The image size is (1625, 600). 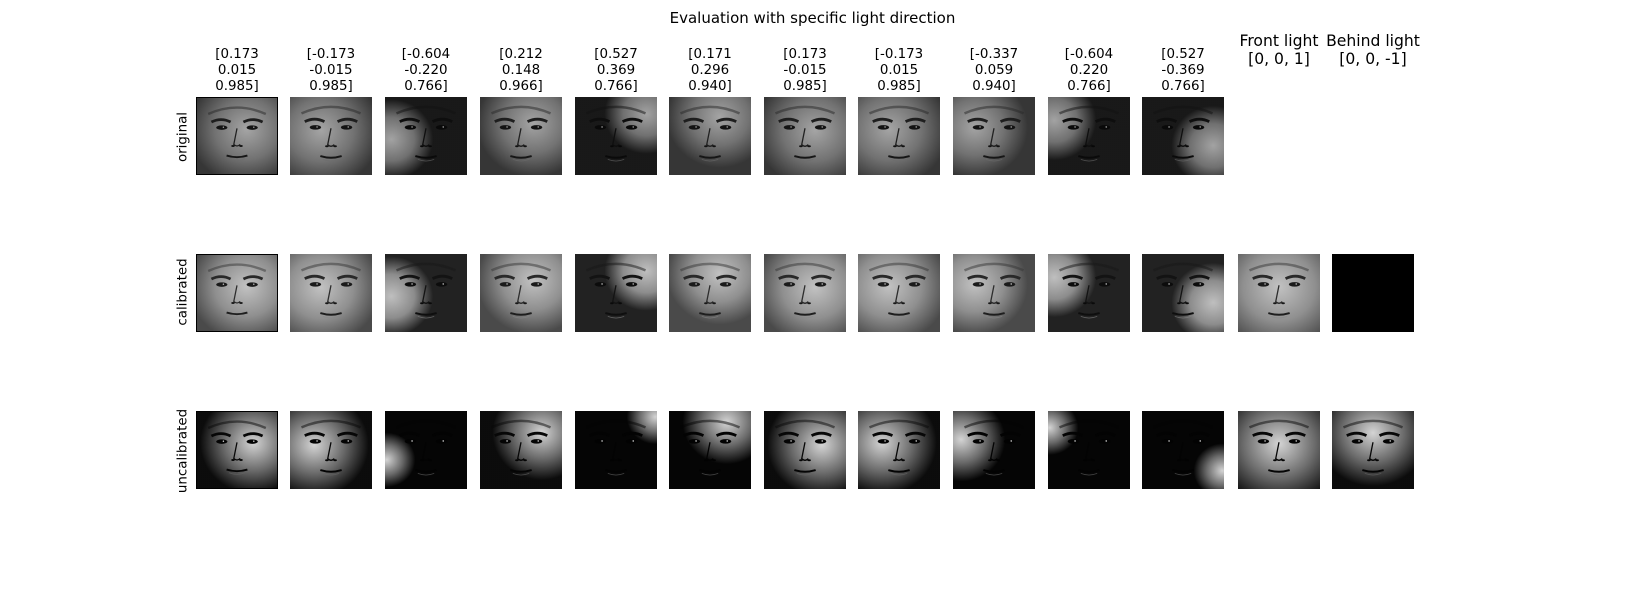 I want to click on column-label-8: [-0.173 0.015 0.985], so click(x=899, y=70).